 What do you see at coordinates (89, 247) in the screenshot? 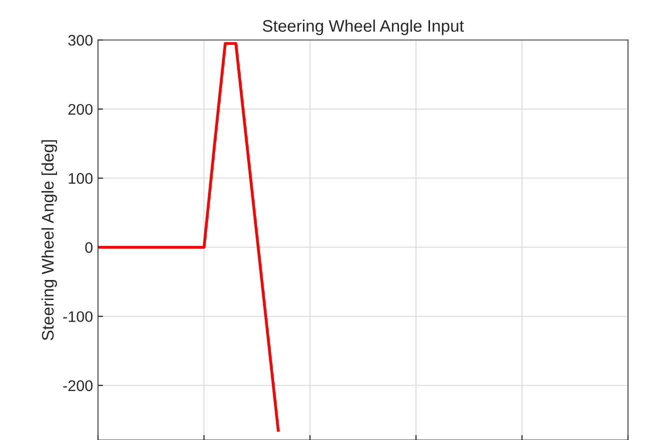
I see `y-tick-label: 0` at bounding box center [89, 247].